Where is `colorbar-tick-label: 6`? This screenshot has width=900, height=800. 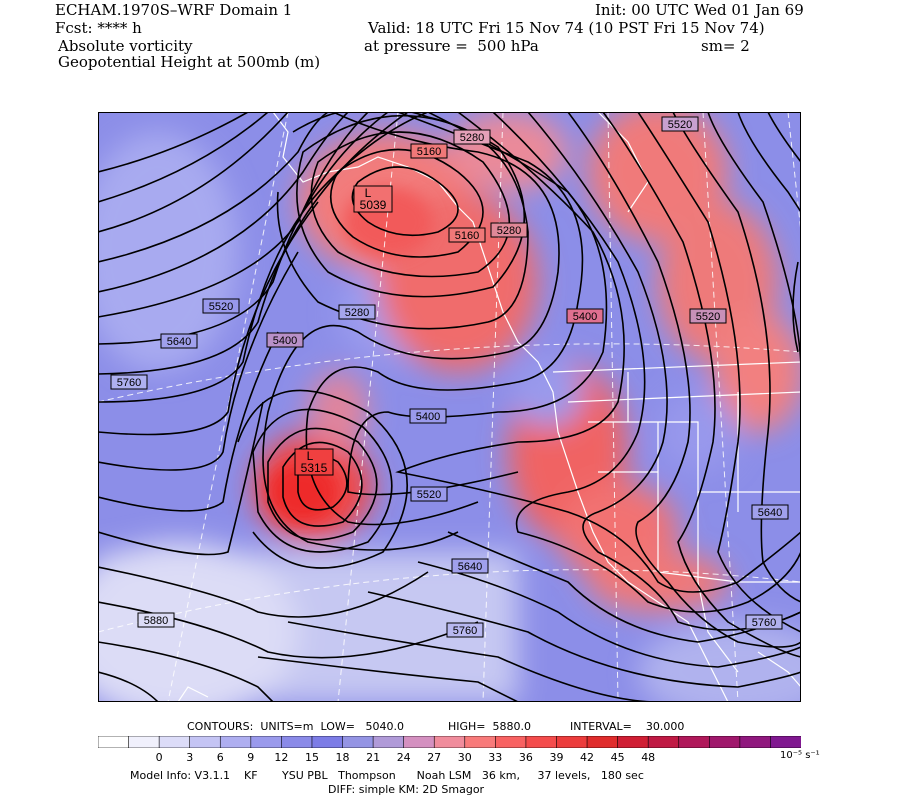
colorbar-tick-label: 6 is located at coordinates (220, 757).